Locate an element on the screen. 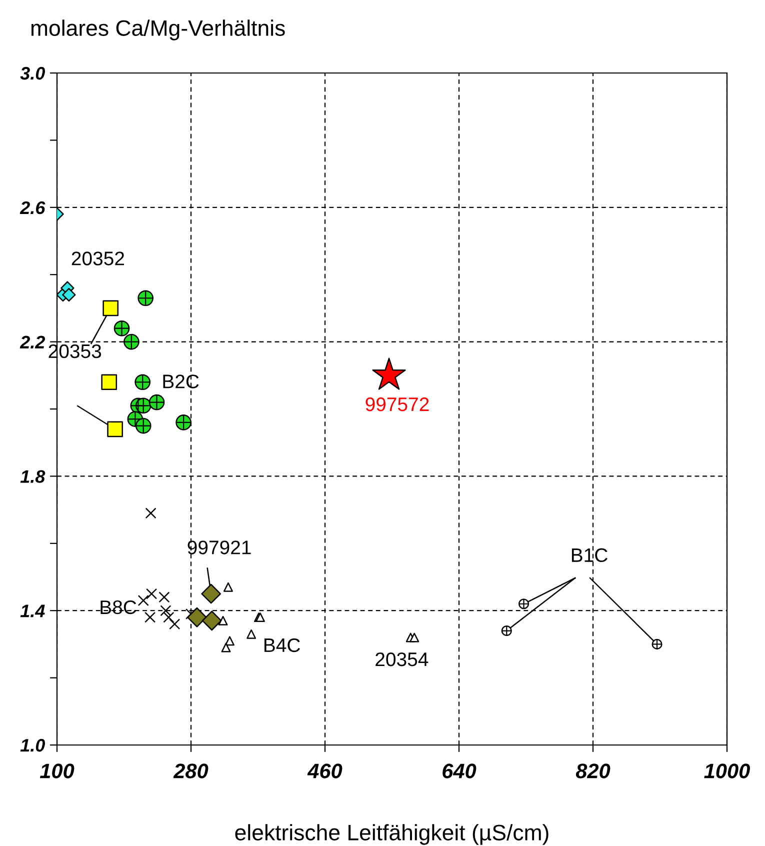 This screenshot has height=846, width=765. y-tick-label: 1.0 is located at coordinates (33, 745).